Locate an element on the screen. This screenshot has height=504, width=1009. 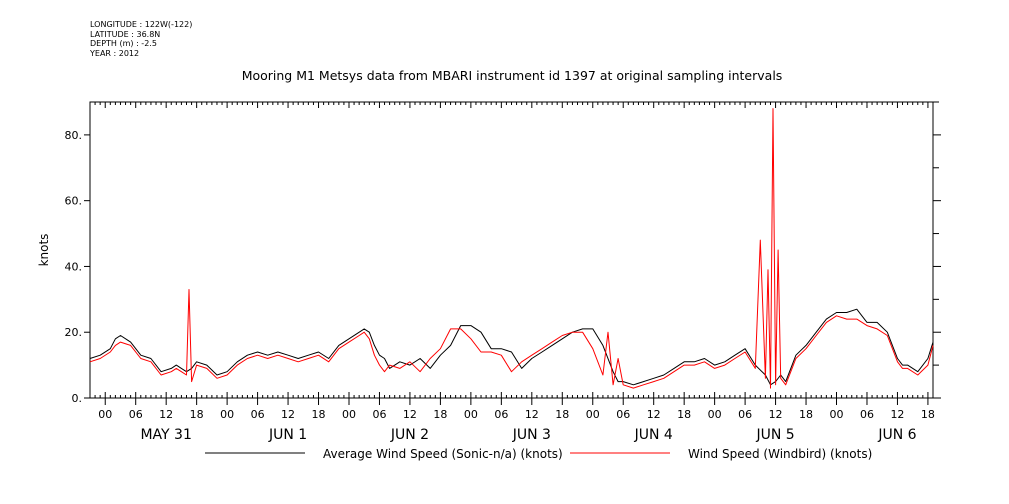
depth-text: DEPTH (m) : -2.5 is located at coordinates (123, 43).